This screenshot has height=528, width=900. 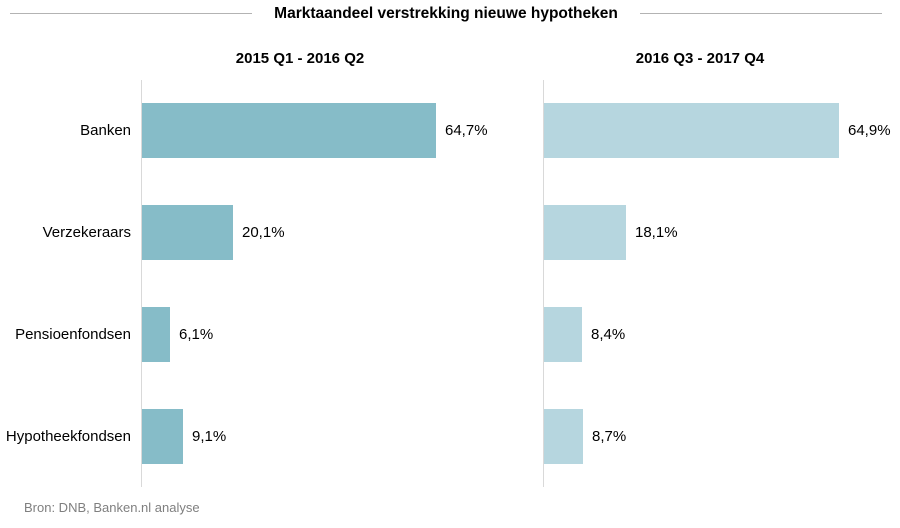 What do you see at coordinates (315, 130) in the screenshot?
I see `bar-segment: 64,7%` at bounding box center [315, 130].